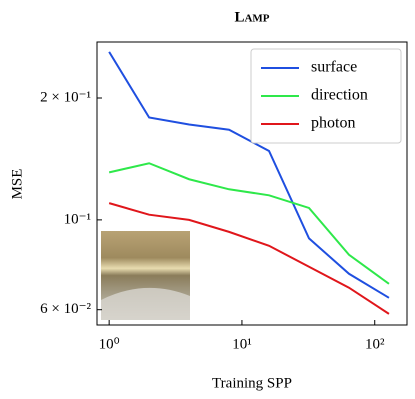 The width and height of the screenshot is (415, 399). Describe the element at coordinates (375, 344) in the screenshot. I see `x-tick-label: 10²` at that location.